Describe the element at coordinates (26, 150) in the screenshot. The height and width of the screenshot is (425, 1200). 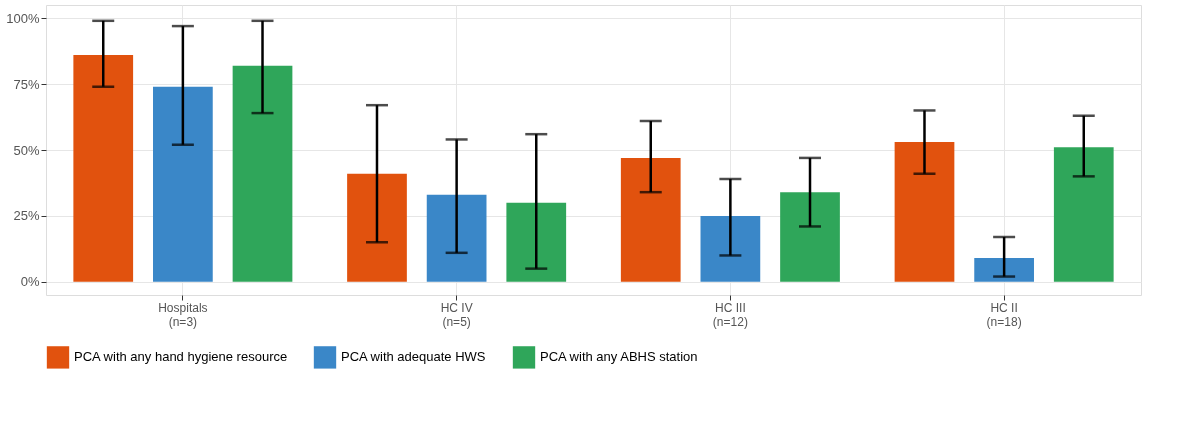
I see `y-tick-label: 50%` at that location.